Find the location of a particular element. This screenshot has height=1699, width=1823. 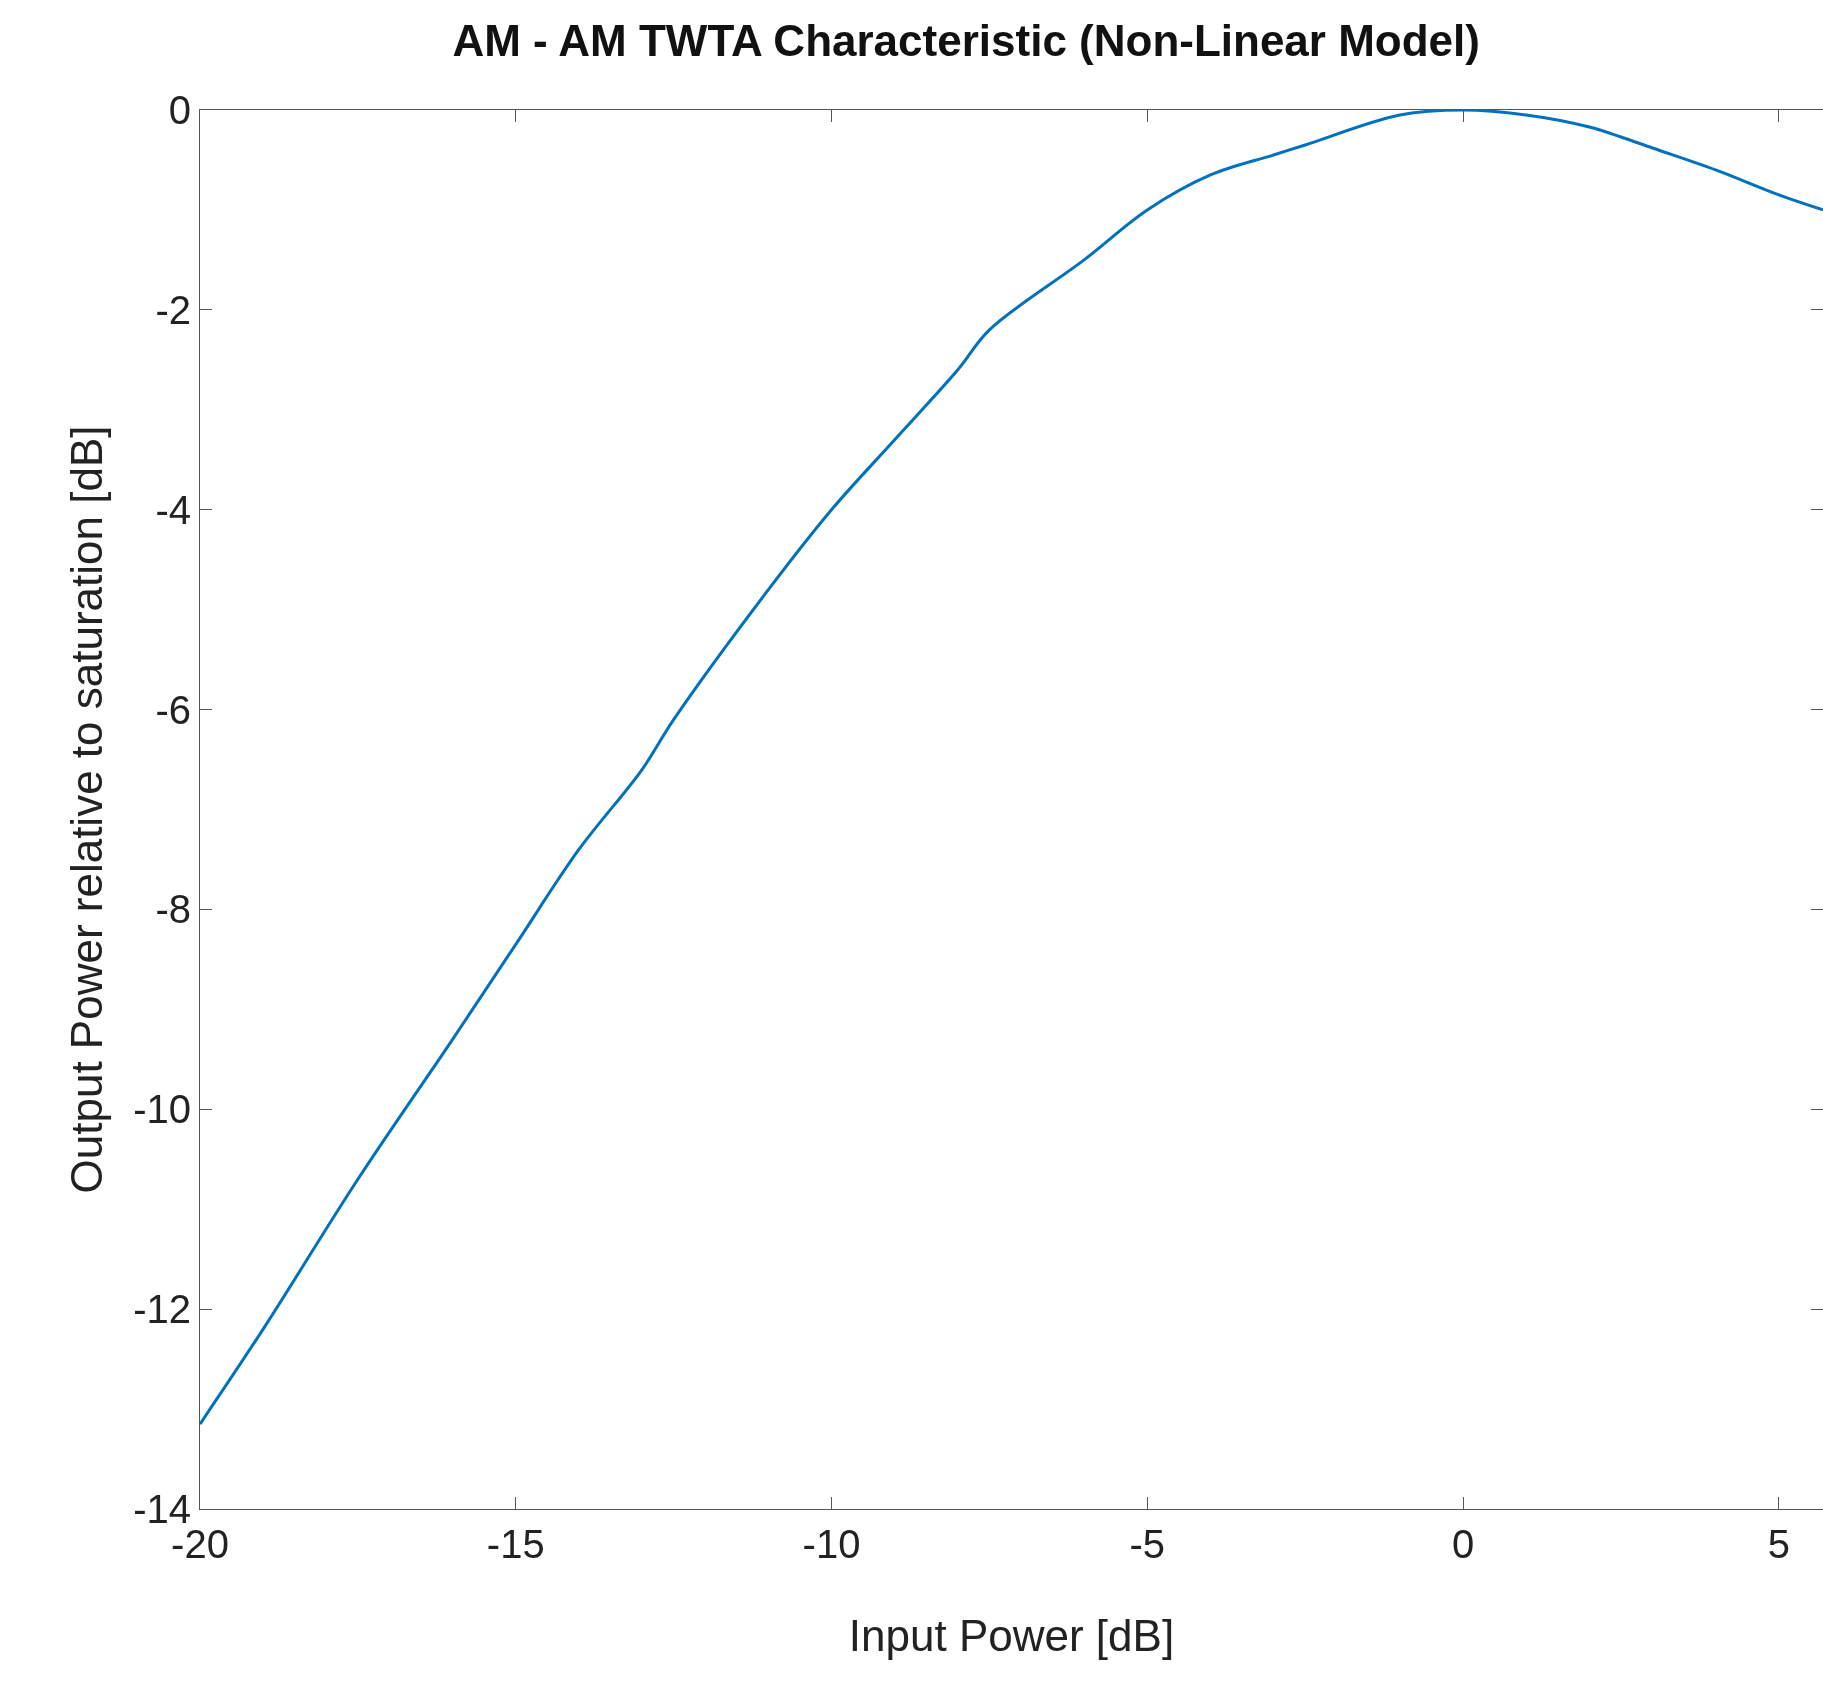

x-axis-title: Input Power [dB] is located at coordinates (1011, 1635).